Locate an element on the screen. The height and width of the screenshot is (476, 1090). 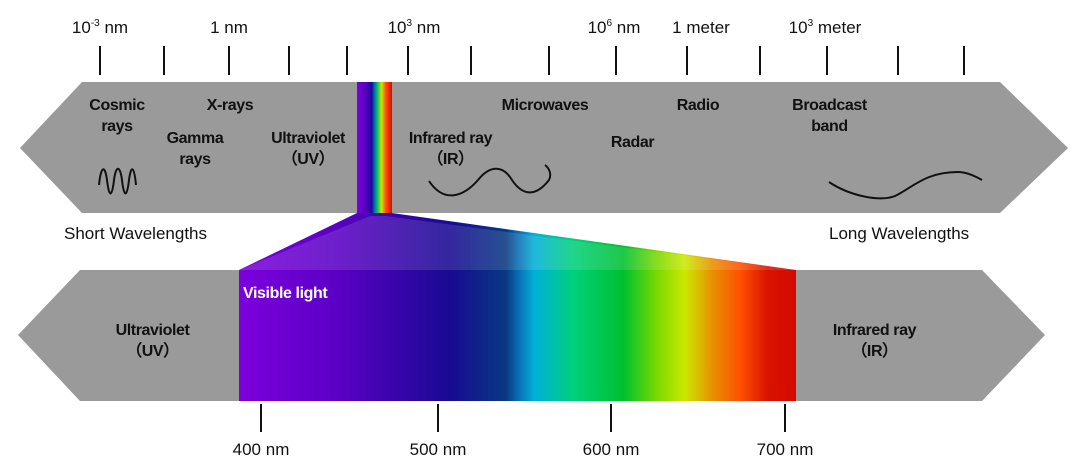
visible-strip is located at coordinates (374, 147).